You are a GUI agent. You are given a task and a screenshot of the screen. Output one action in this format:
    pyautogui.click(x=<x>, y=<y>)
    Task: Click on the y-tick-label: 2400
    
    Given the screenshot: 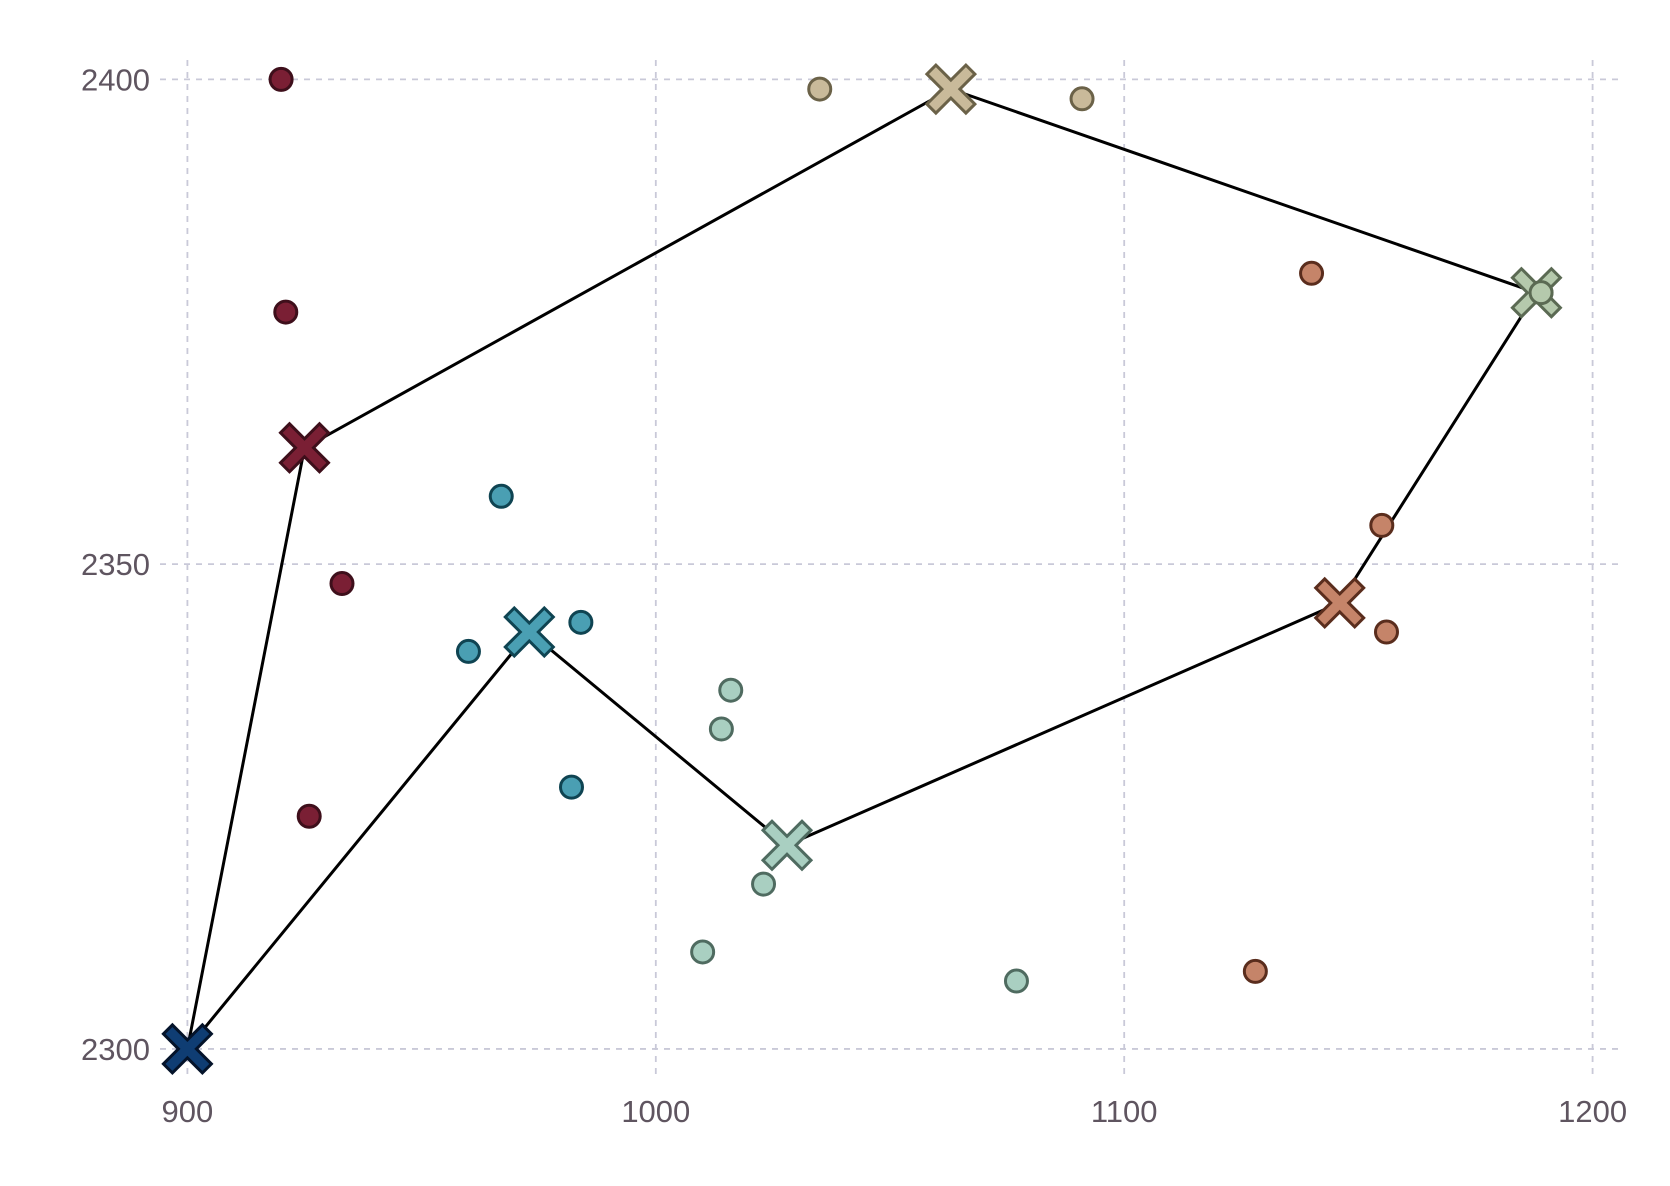 What is the action you would take?
    pyautogui.click(x=115, y=79)
    